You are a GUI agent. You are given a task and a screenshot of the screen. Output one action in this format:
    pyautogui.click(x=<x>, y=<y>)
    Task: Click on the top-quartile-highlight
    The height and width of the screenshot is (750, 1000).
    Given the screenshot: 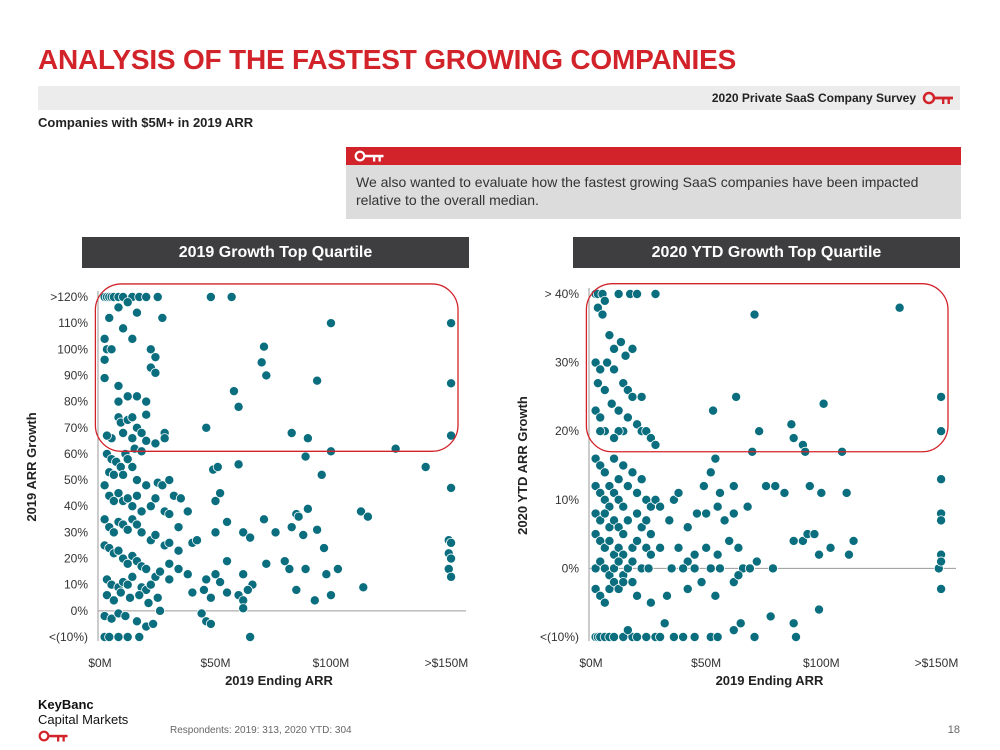 What is the action you would take?
    pyautogui.click(x=767, y=368)
    